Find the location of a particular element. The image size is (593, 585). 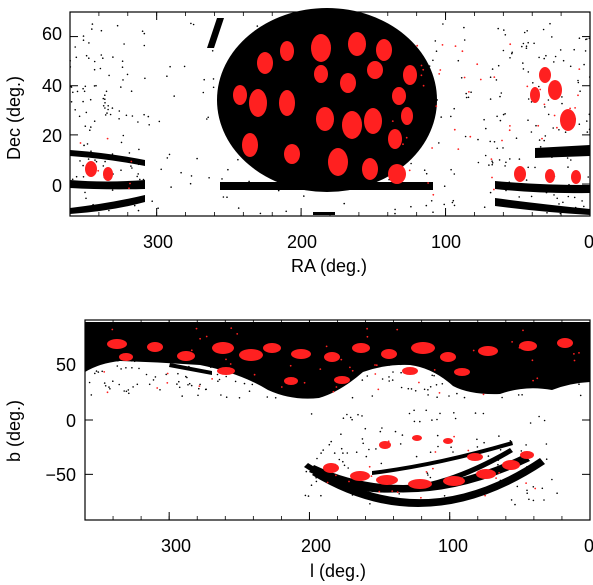

top-y-label: Dec (deg.) is located at coordinates (14, 118).